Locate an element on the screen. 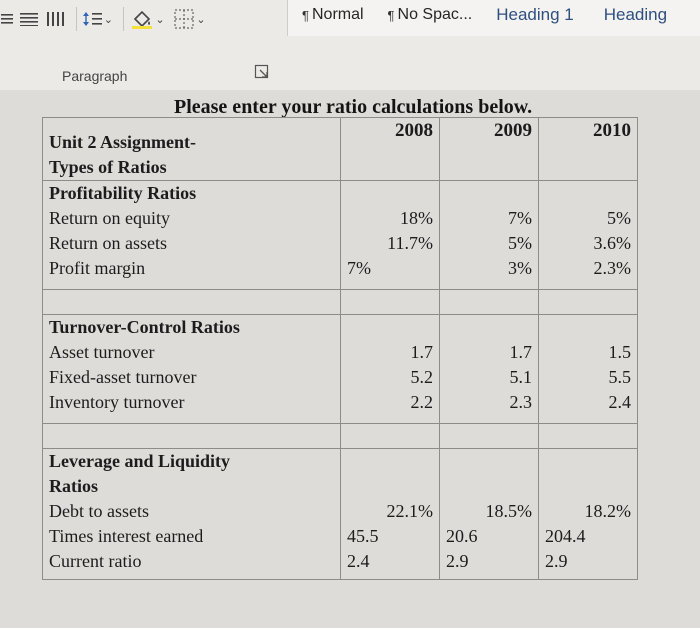 The width and height of the screenshot is (700, 628). value-cell-2008: 22.1% 45.5 2.4 is located at coordinates (390, 514).